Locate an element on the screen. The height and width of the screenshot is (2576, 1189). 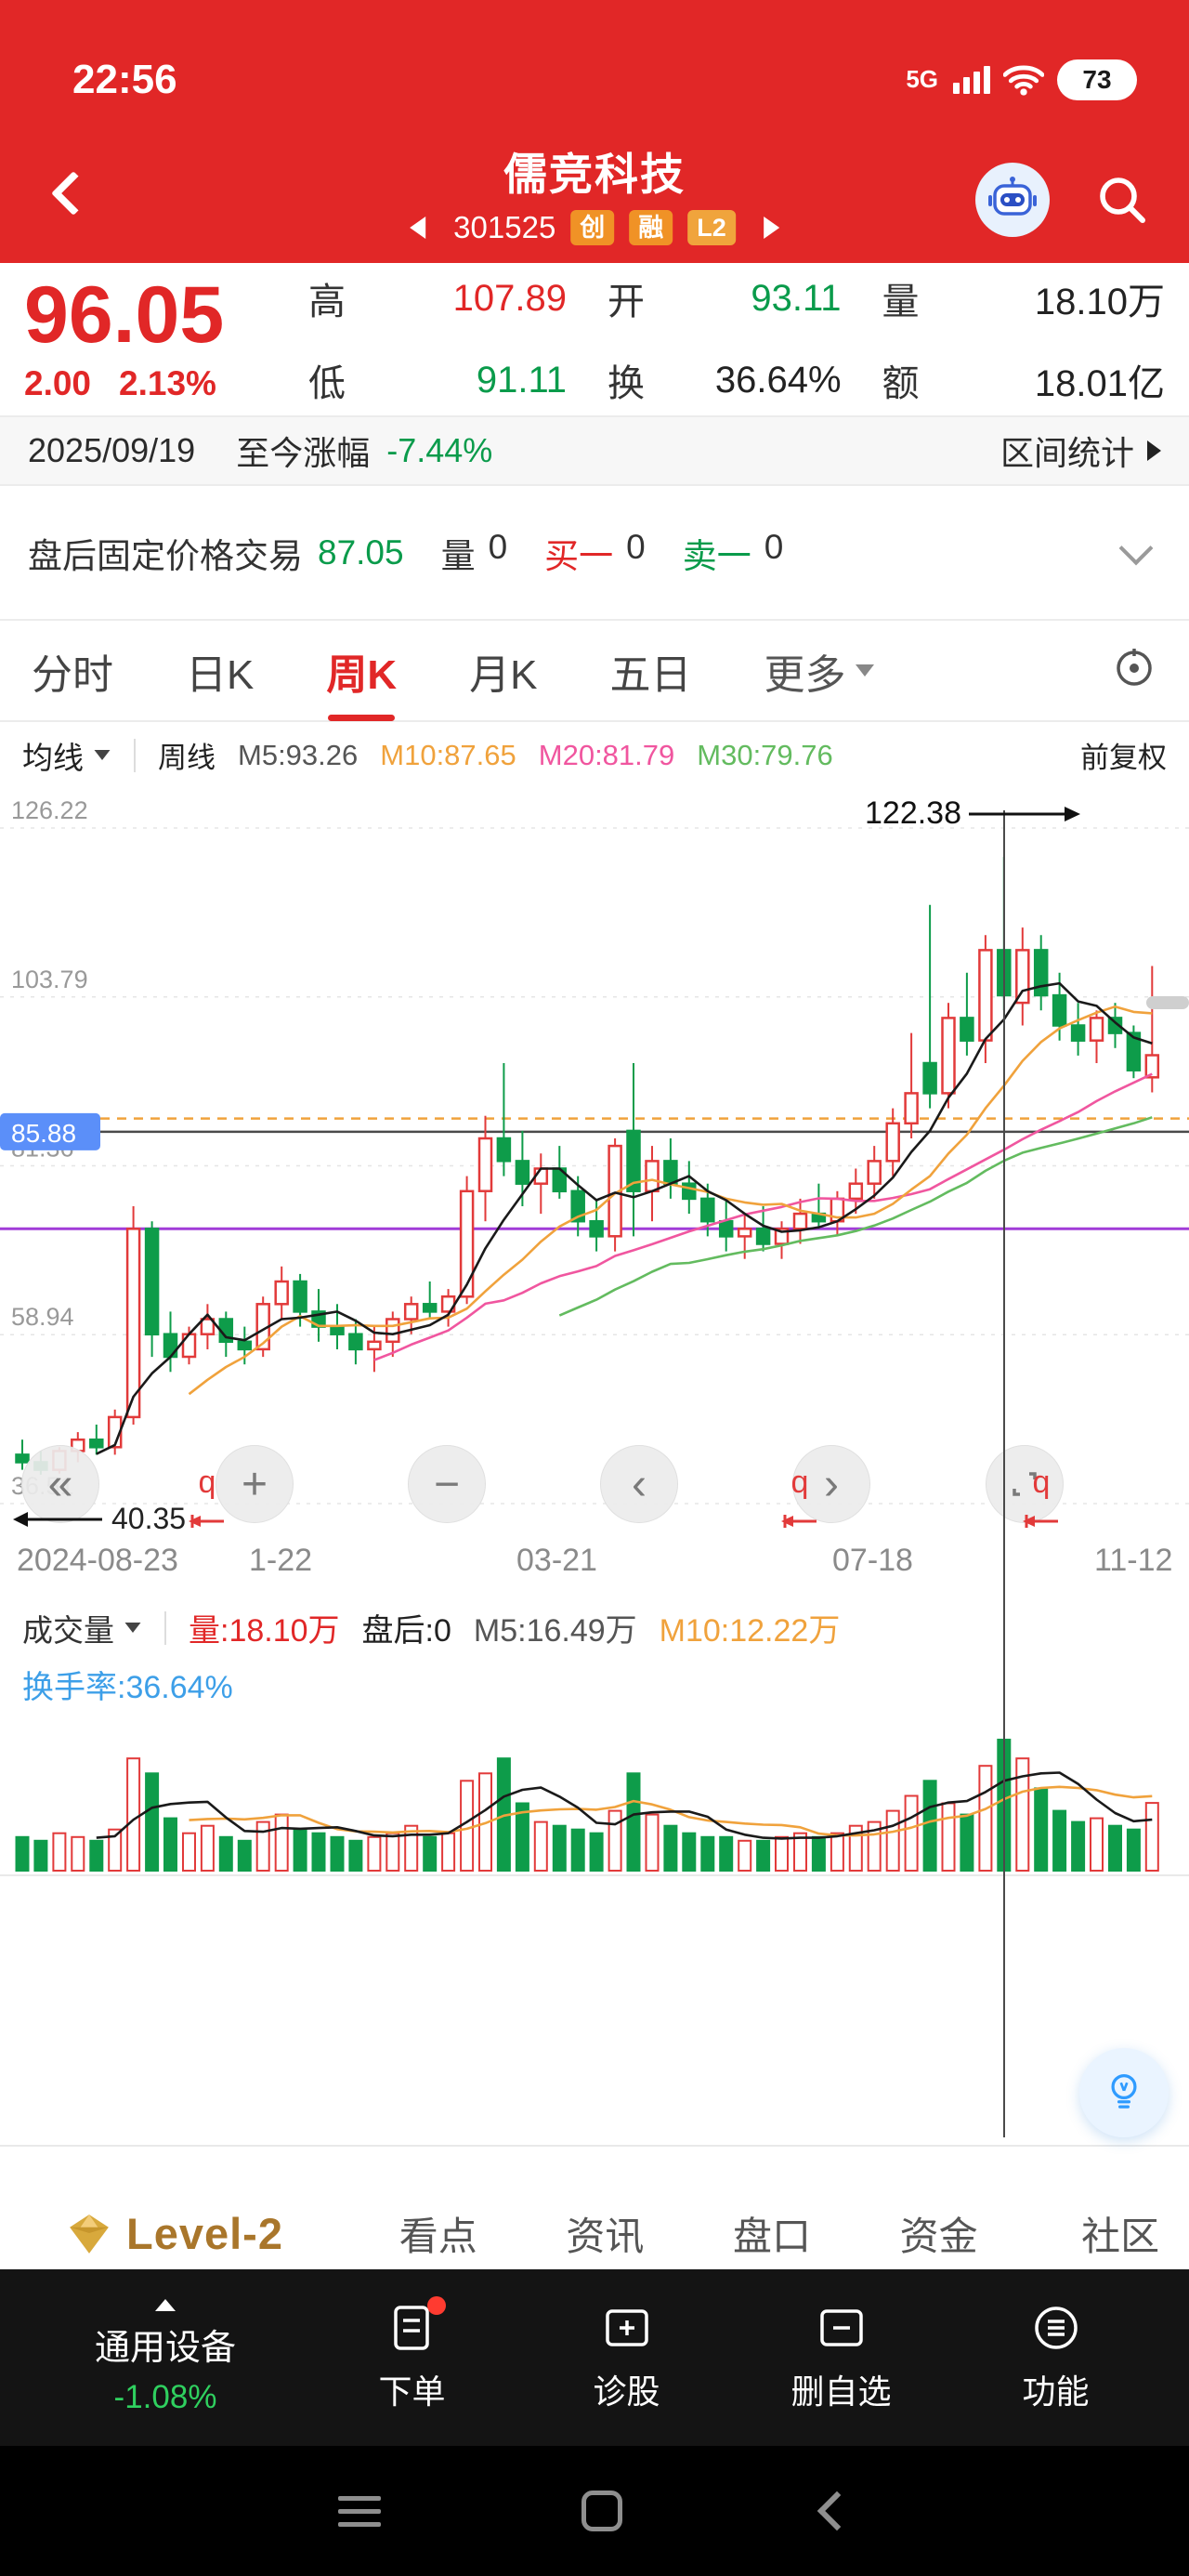
tab-news: 资讯 is located at coordinates (605, 2236).